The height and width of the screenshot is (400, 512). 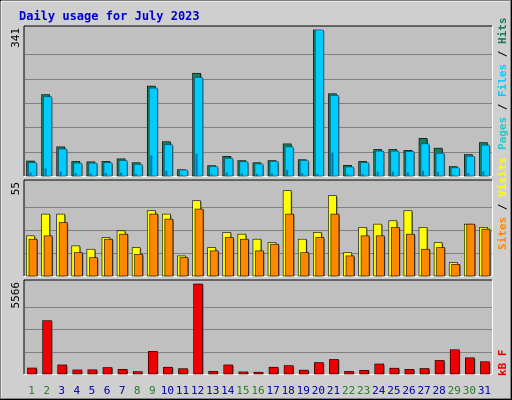 I want to click on legend-middle: Sites / Visits, so click(x=502, y=203).